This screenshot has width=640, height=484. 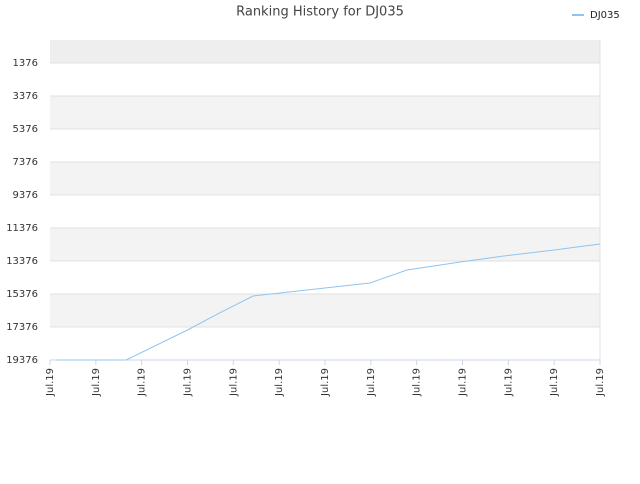 What do you see at coordinates (25, 96) in the screenshot?
I see `y-tick-label: 3376` at bounding box center [25, 96].